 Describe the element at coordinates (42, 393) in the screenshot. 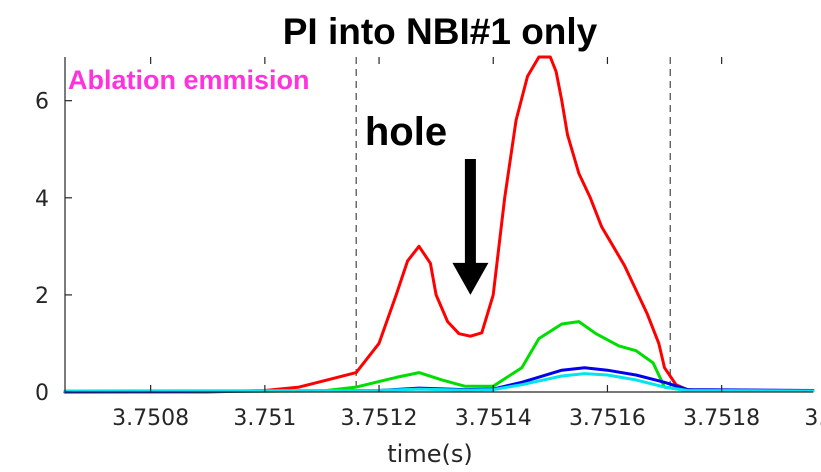

I see `y-tick-label: 0` at that location.